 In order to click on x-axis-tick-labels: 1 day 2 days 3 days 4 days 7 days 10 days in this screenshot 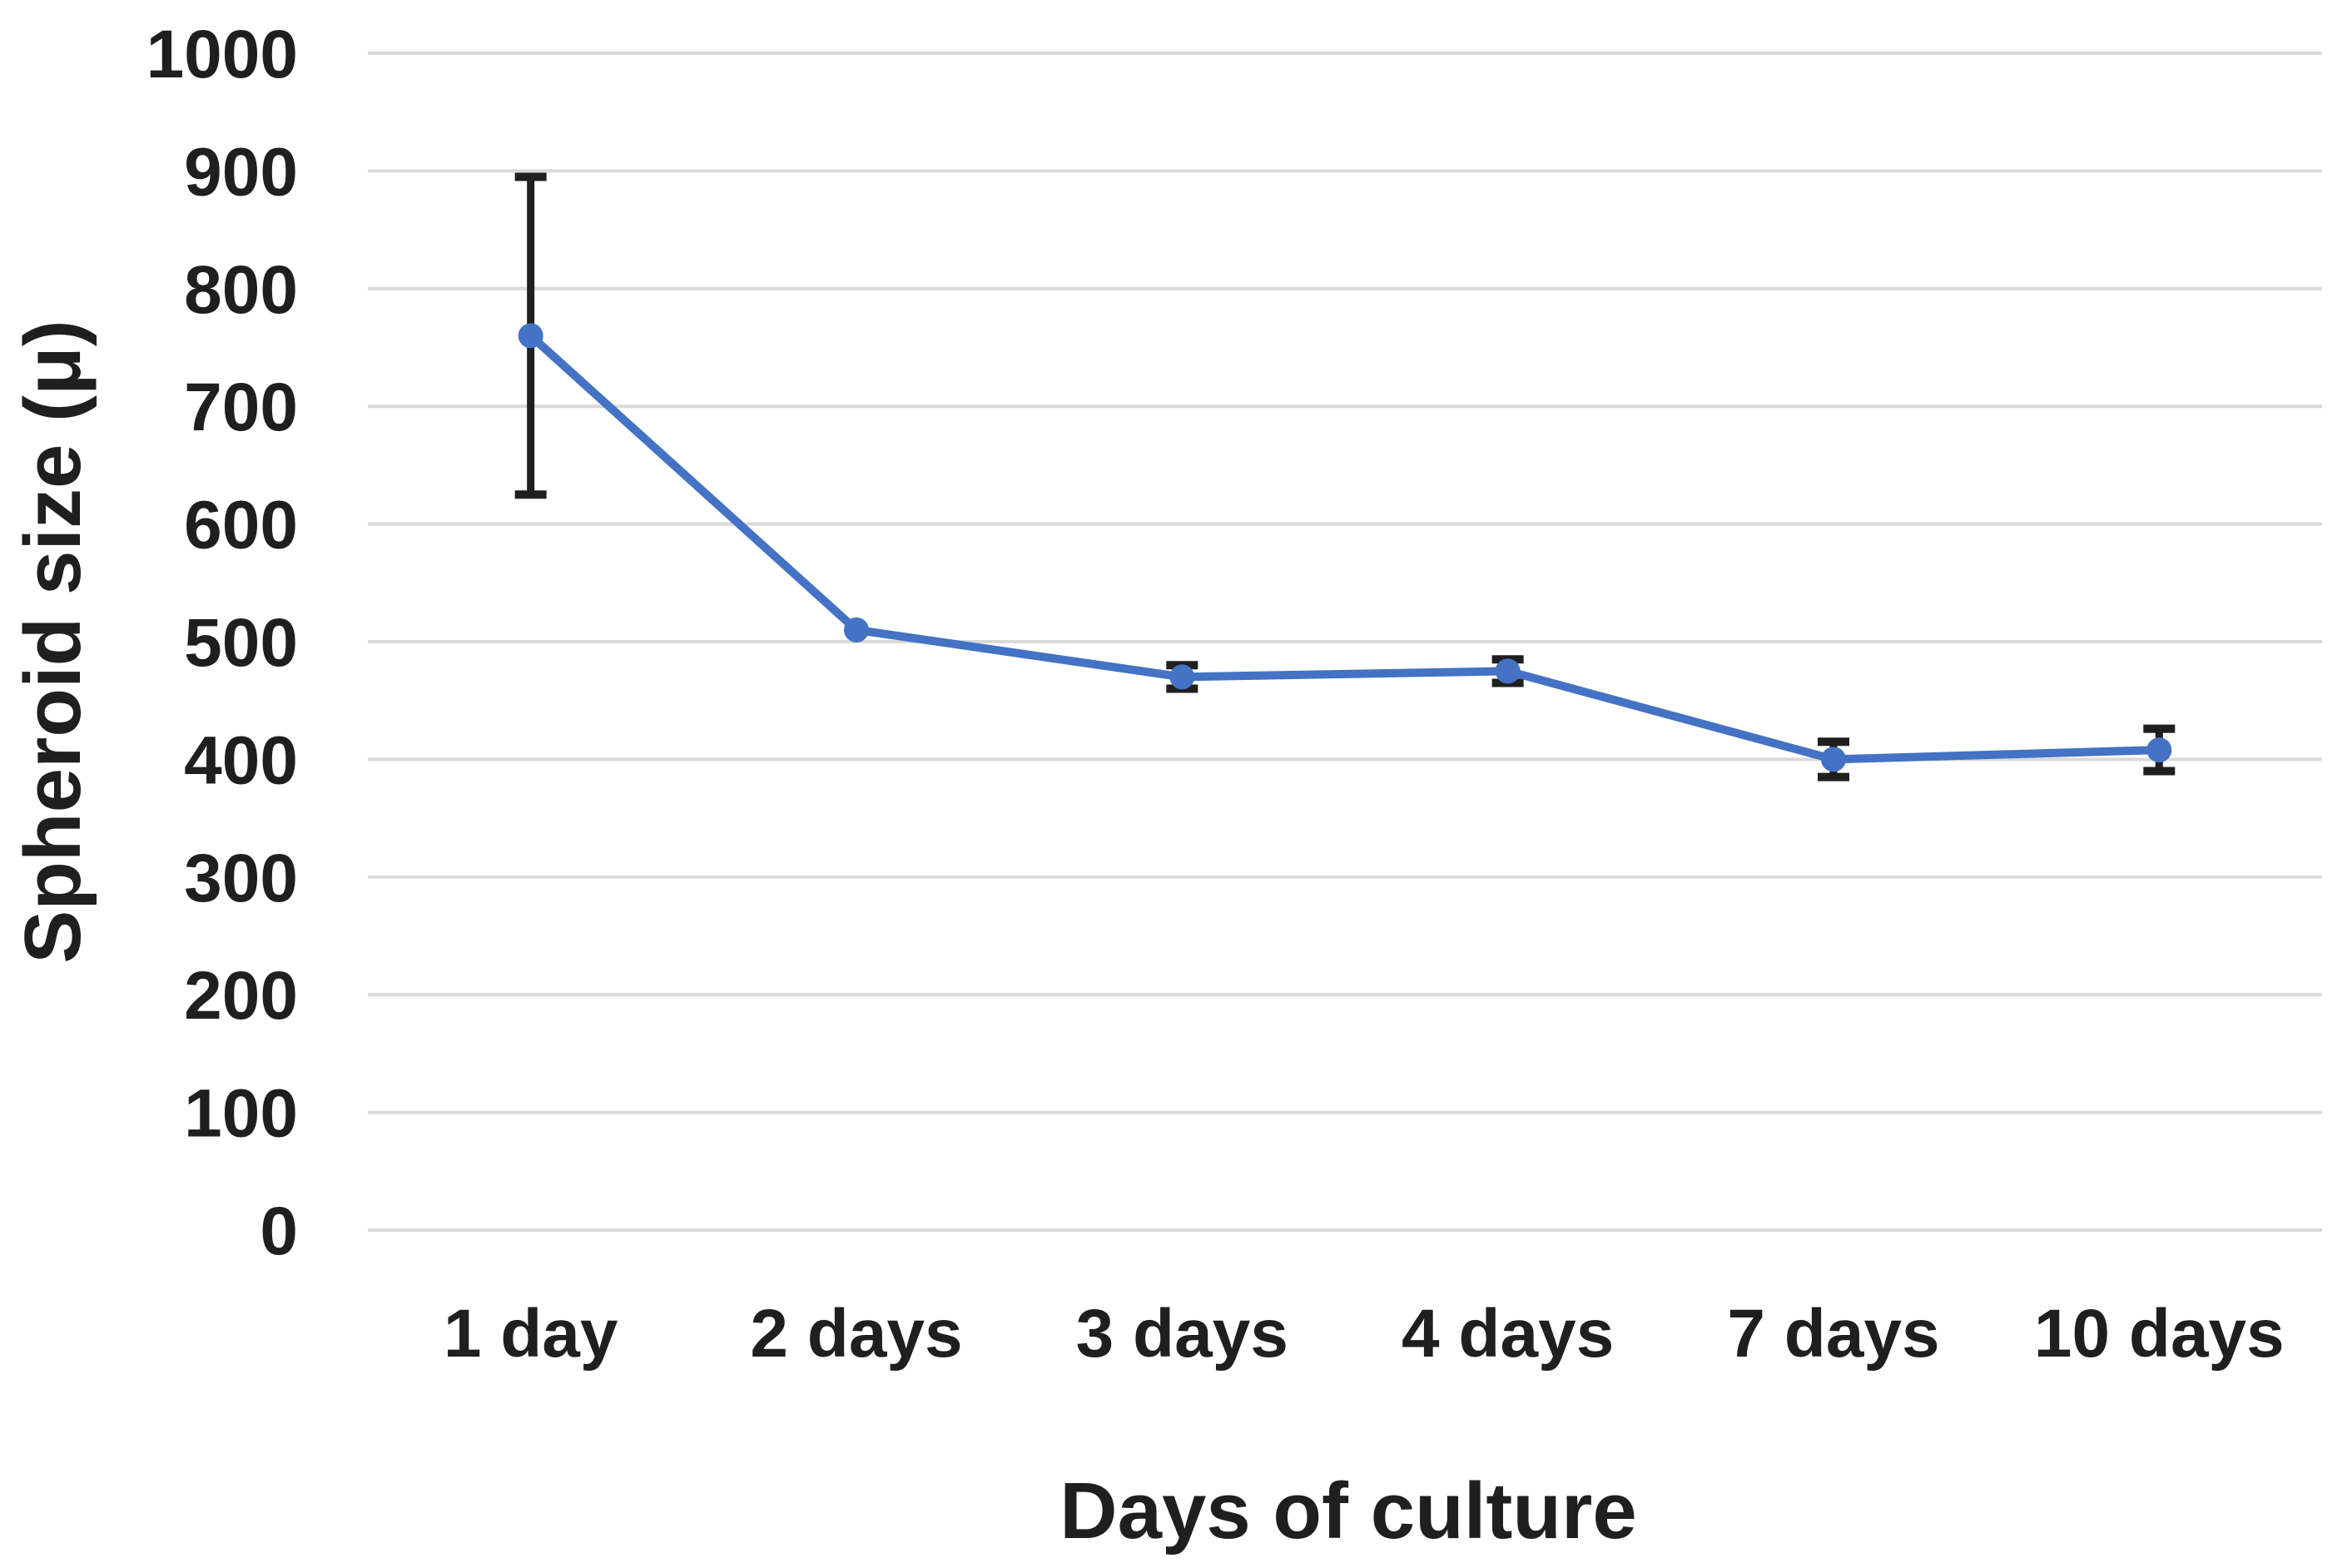, I will do `click(1364, 1334)`.